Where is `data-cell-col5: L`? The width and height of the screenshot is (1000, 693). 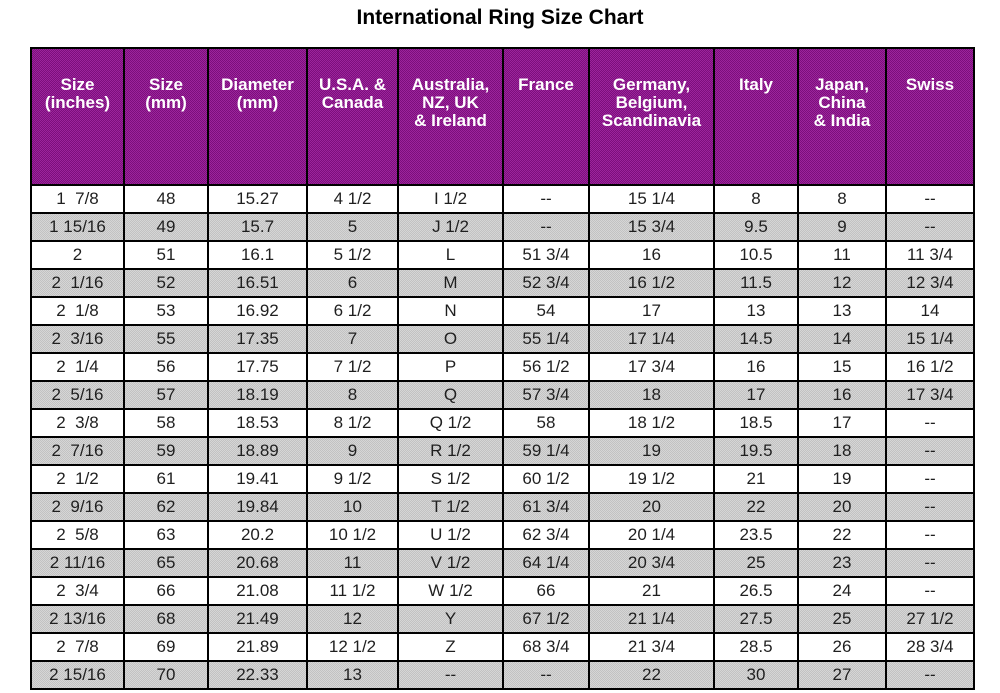
data-cell-col5: L is located at coordinates (450, 255).